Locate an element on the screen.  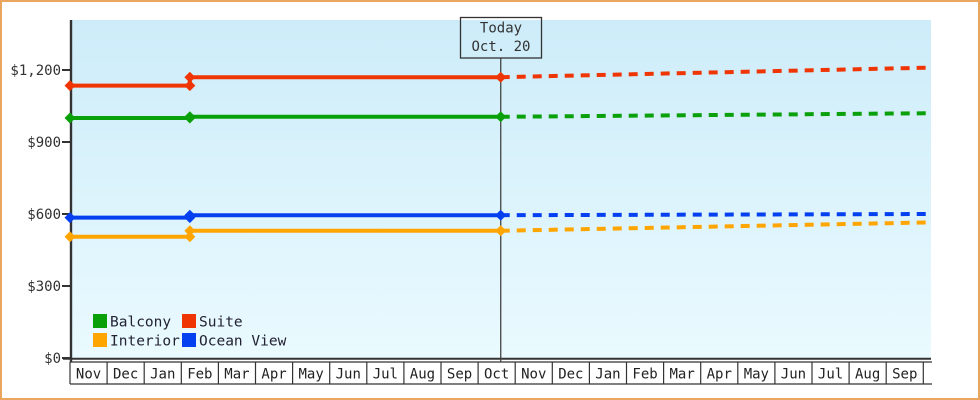
series-ocean-view is located at coordinates (497, 216).